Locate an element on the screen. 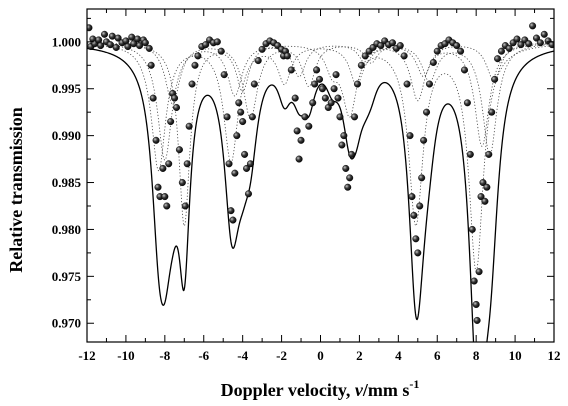 The image size is (568, 406). x-axis-title-exponent: -1 is located at coordinates (414, 384).